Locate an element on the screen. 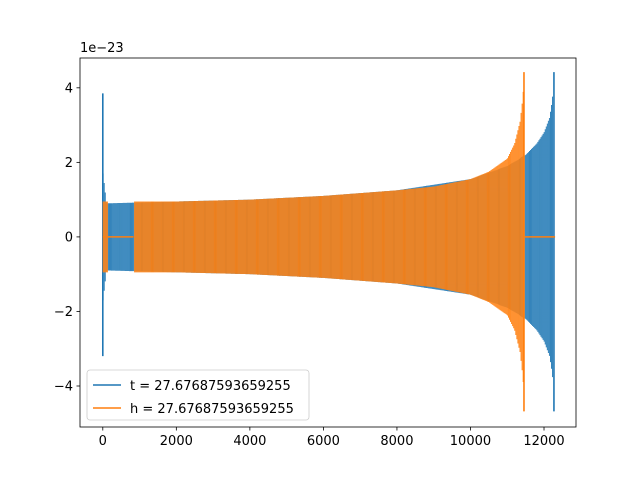  y-offset-label: 1e−23 is located at coordinates (102, 48).